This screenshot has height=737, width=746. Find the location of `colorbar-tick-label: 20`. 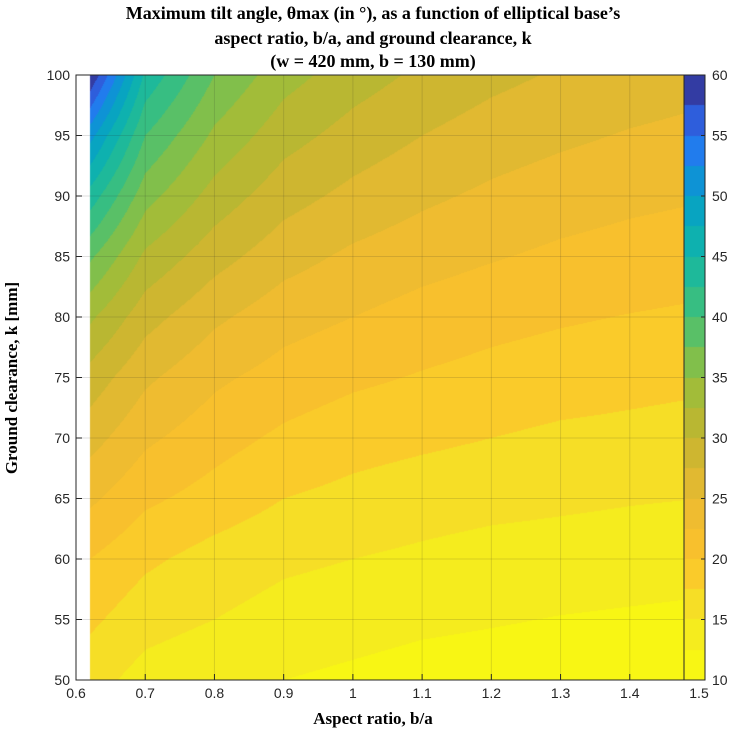

colorbar-tick-label: 20 is located at coordinates (720, 559).